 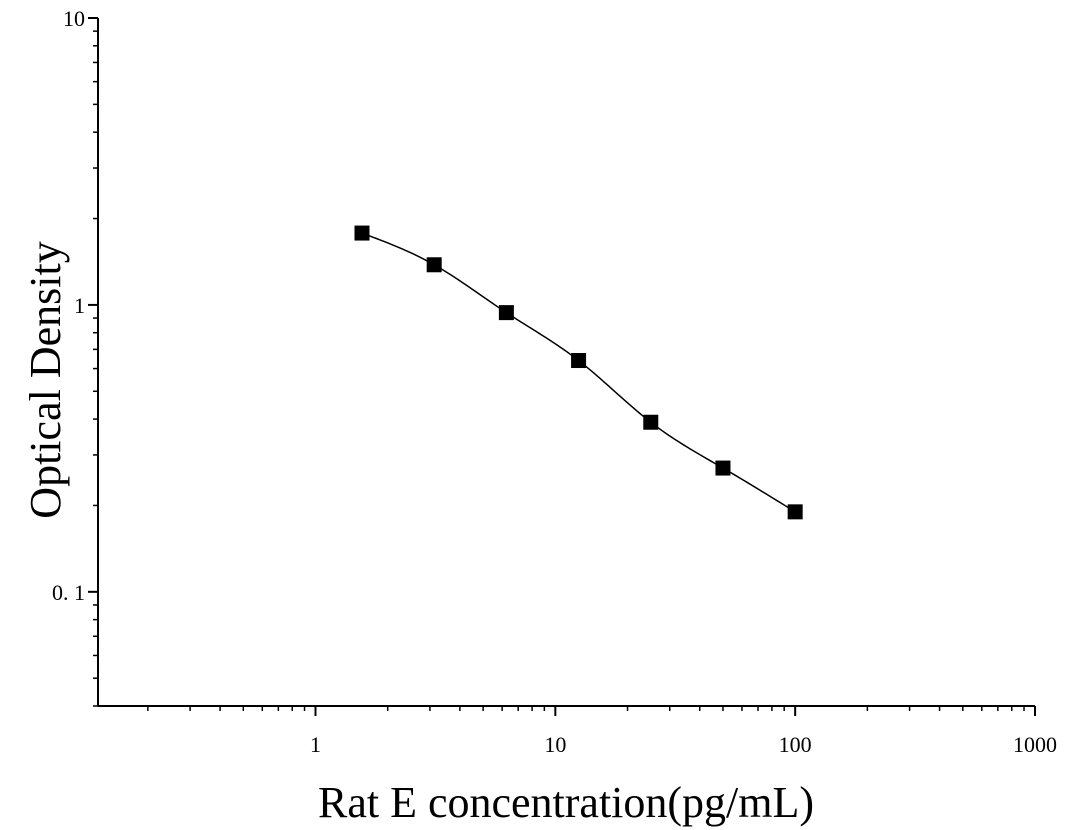 I want to click on y-axis-title: Optical Density, so click(x=45, y=379).